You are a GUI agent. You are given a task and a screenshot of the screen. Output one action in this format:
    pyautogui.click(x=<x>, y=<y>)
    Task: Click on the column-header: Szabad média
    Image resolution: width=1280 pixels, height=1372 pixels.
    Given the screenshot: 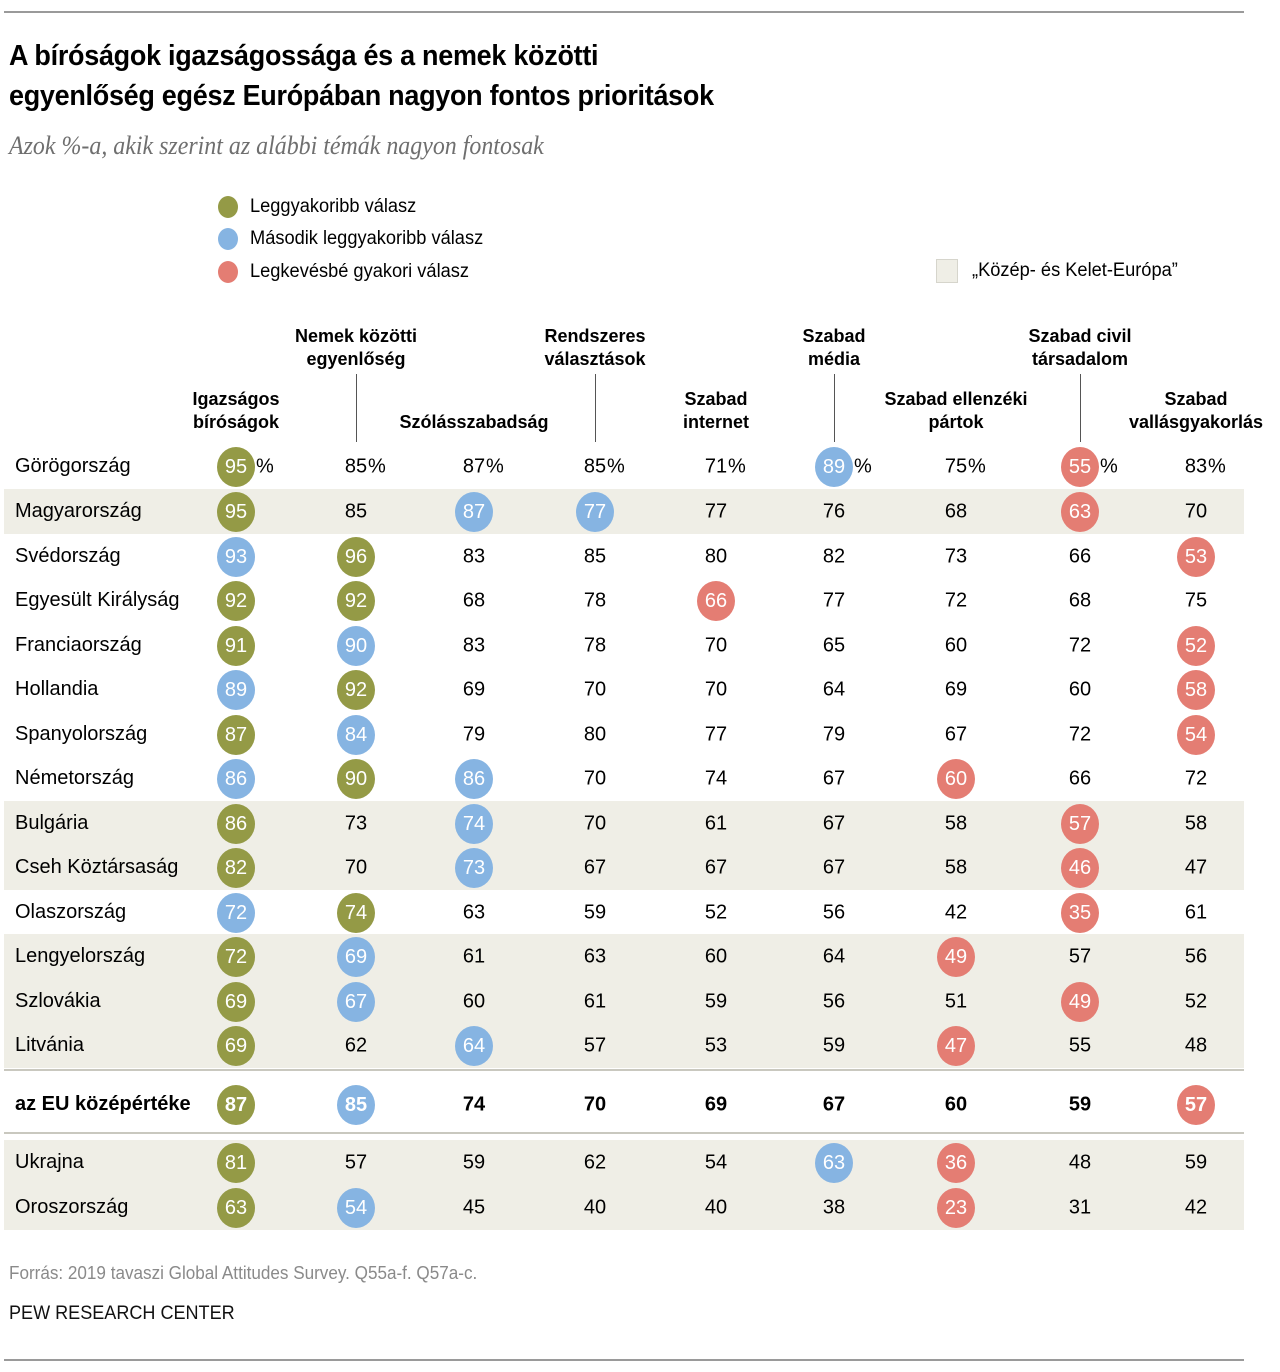 What is the action you would take?
    pyautogui.click(x=833, y=348)
    